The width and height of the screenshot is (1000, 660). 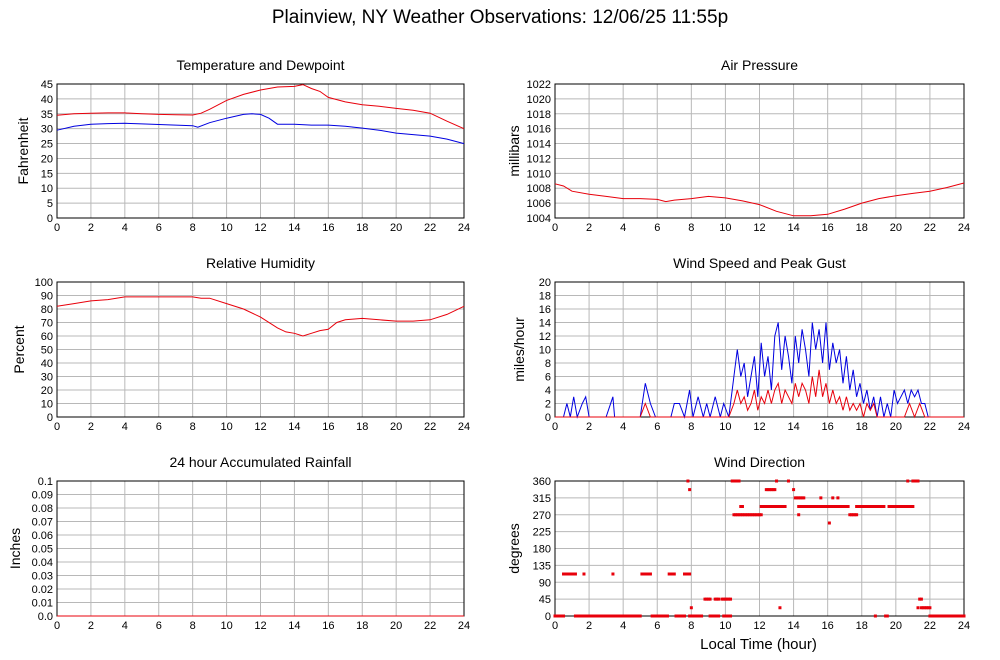 What do you see at coordinates (514, 150) in the screenshot?
I see `y-axis-label: millibars` at bounding box center [514, 150].